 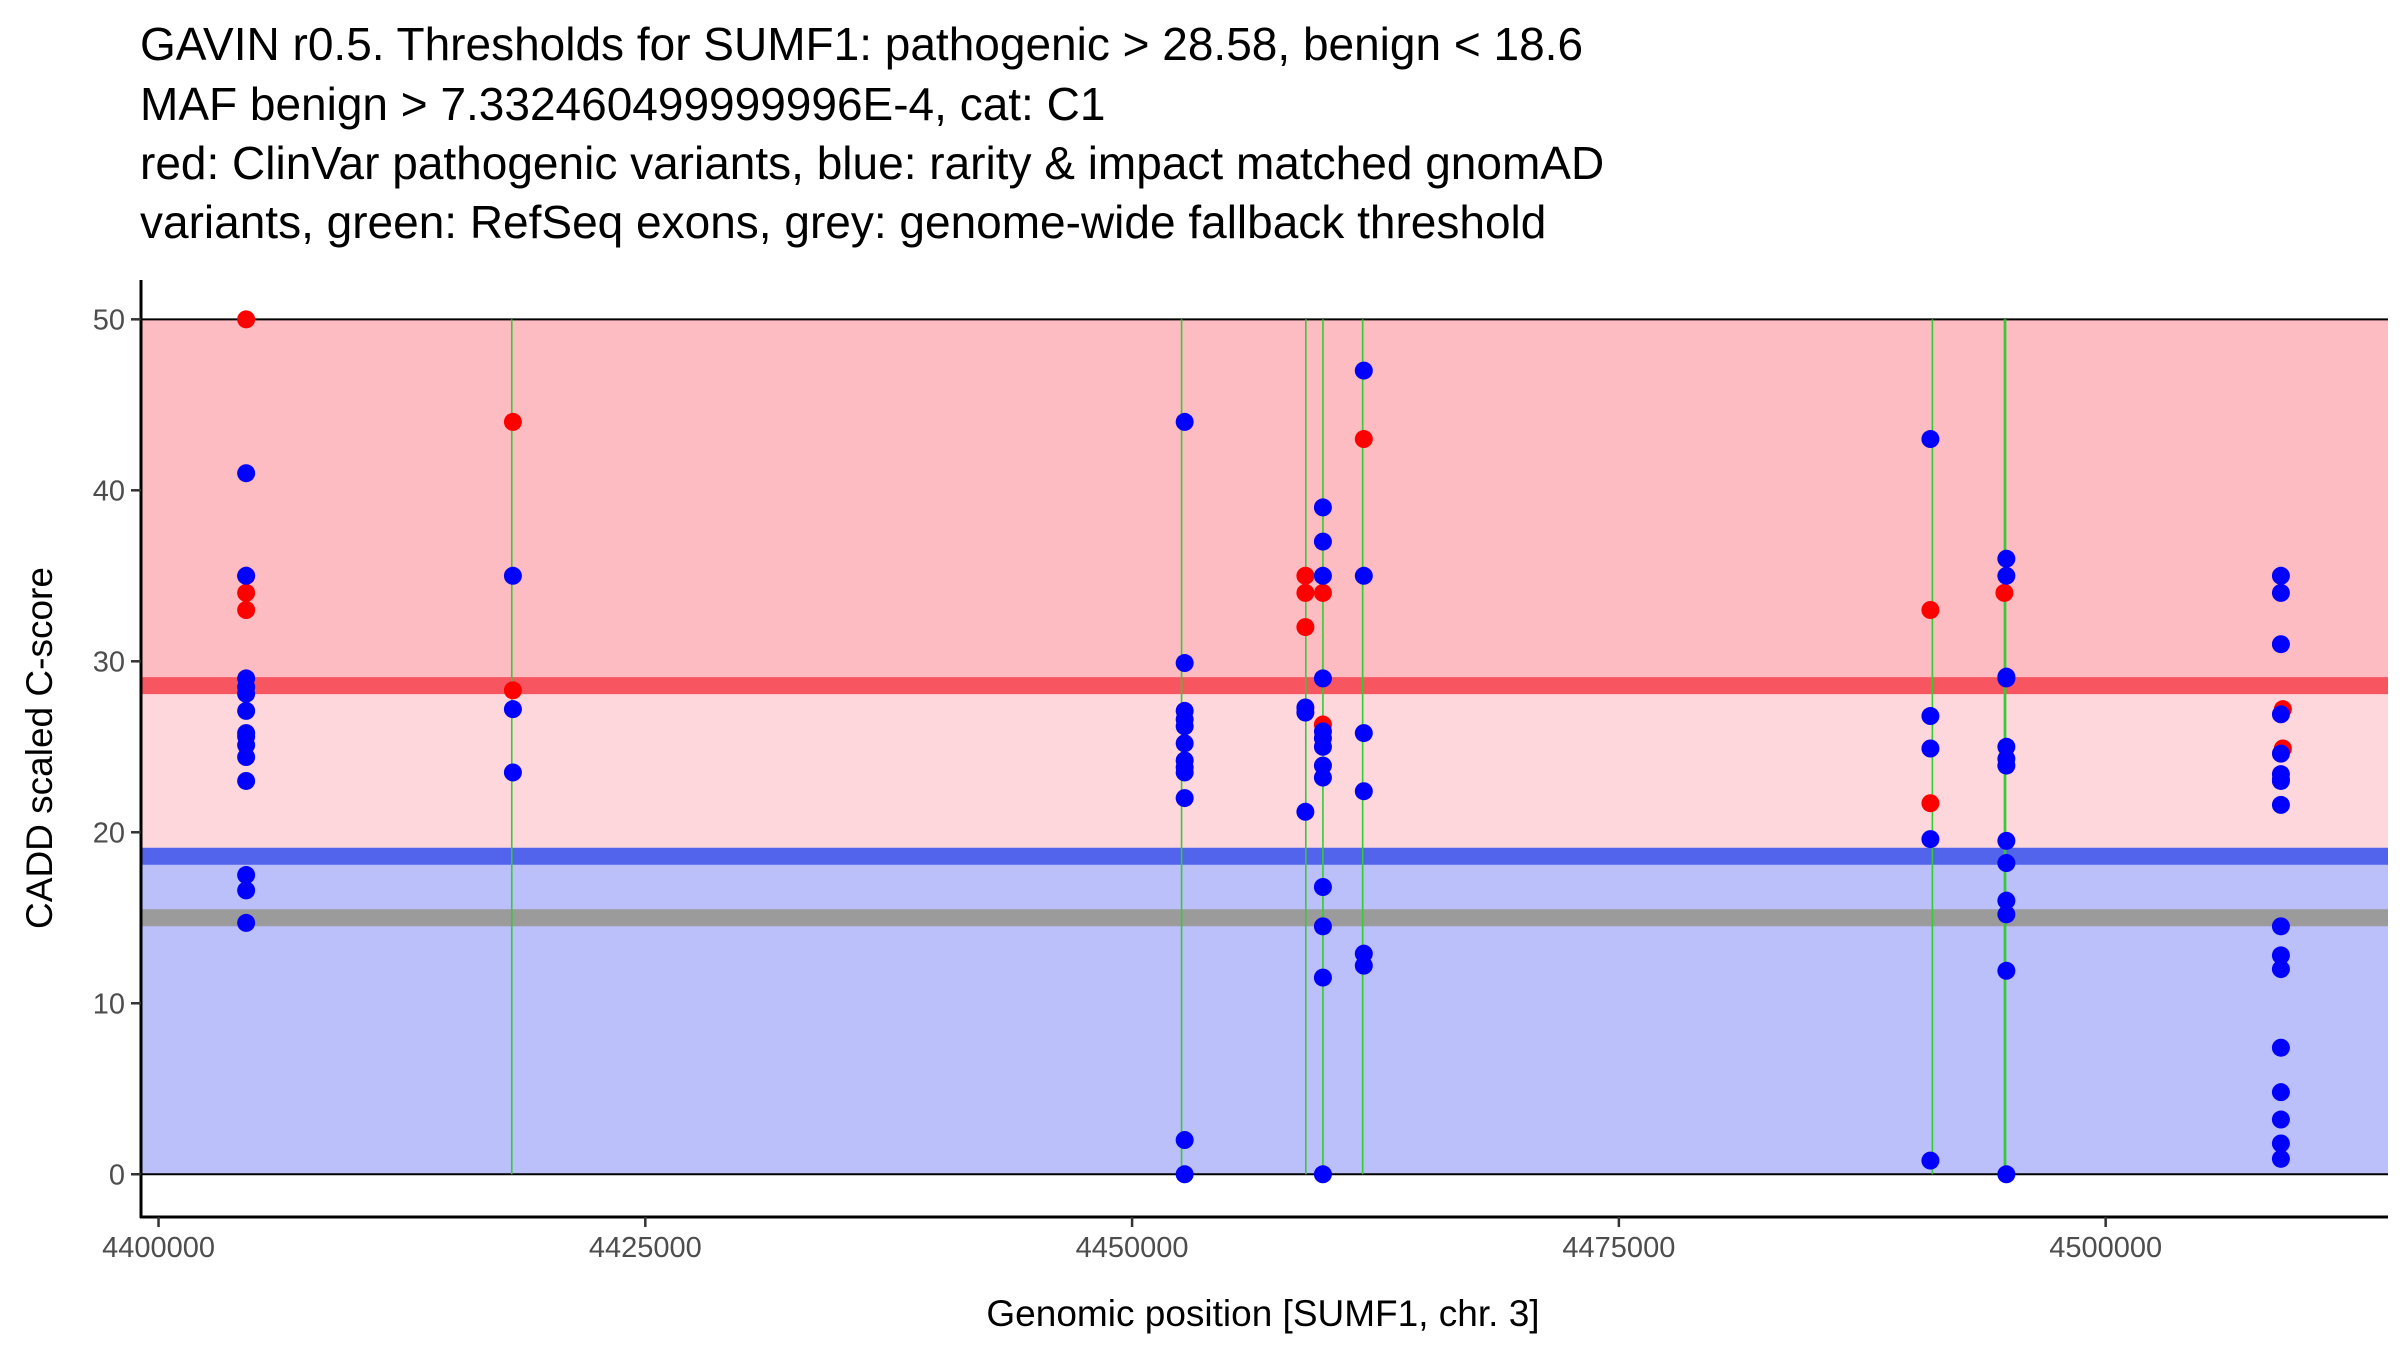 I want to click on x-tick-label: 4400000, so click(x=158, y=1248).